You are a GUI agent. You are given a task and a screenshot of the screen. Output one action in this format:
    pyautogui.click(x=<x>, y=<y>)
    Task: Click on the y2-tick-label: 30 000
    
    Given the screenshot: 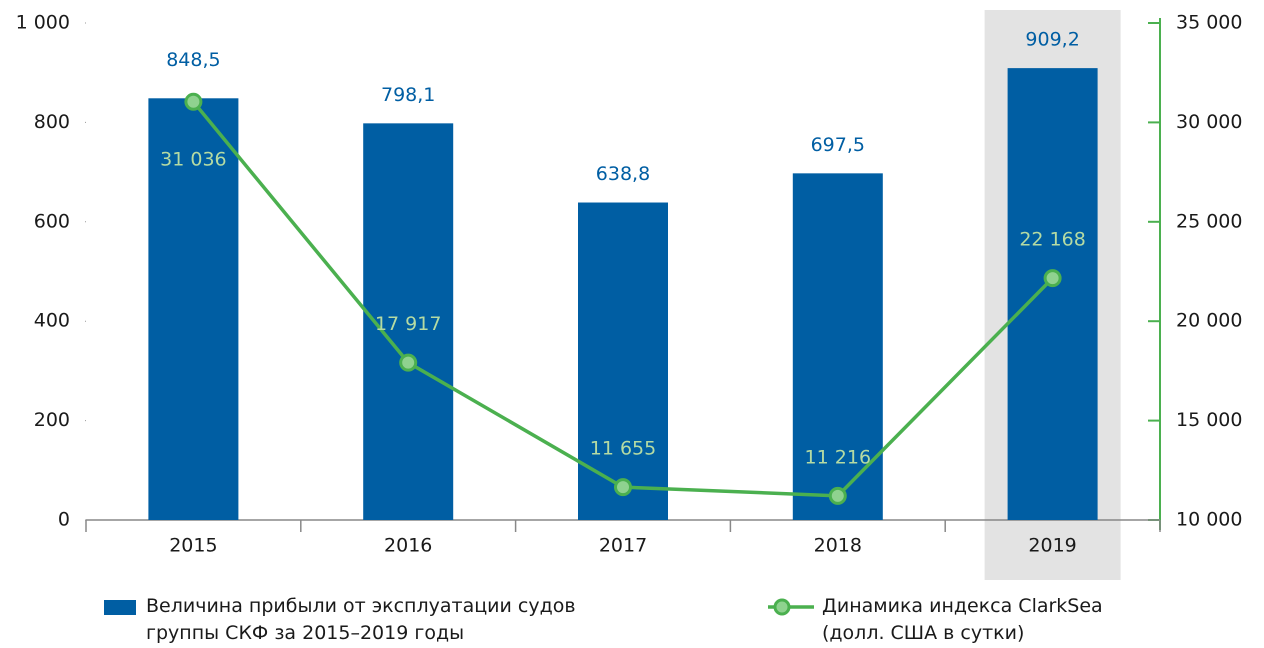 What is the action you would take?
    pyautogui.click(x=1209, y=122)
    